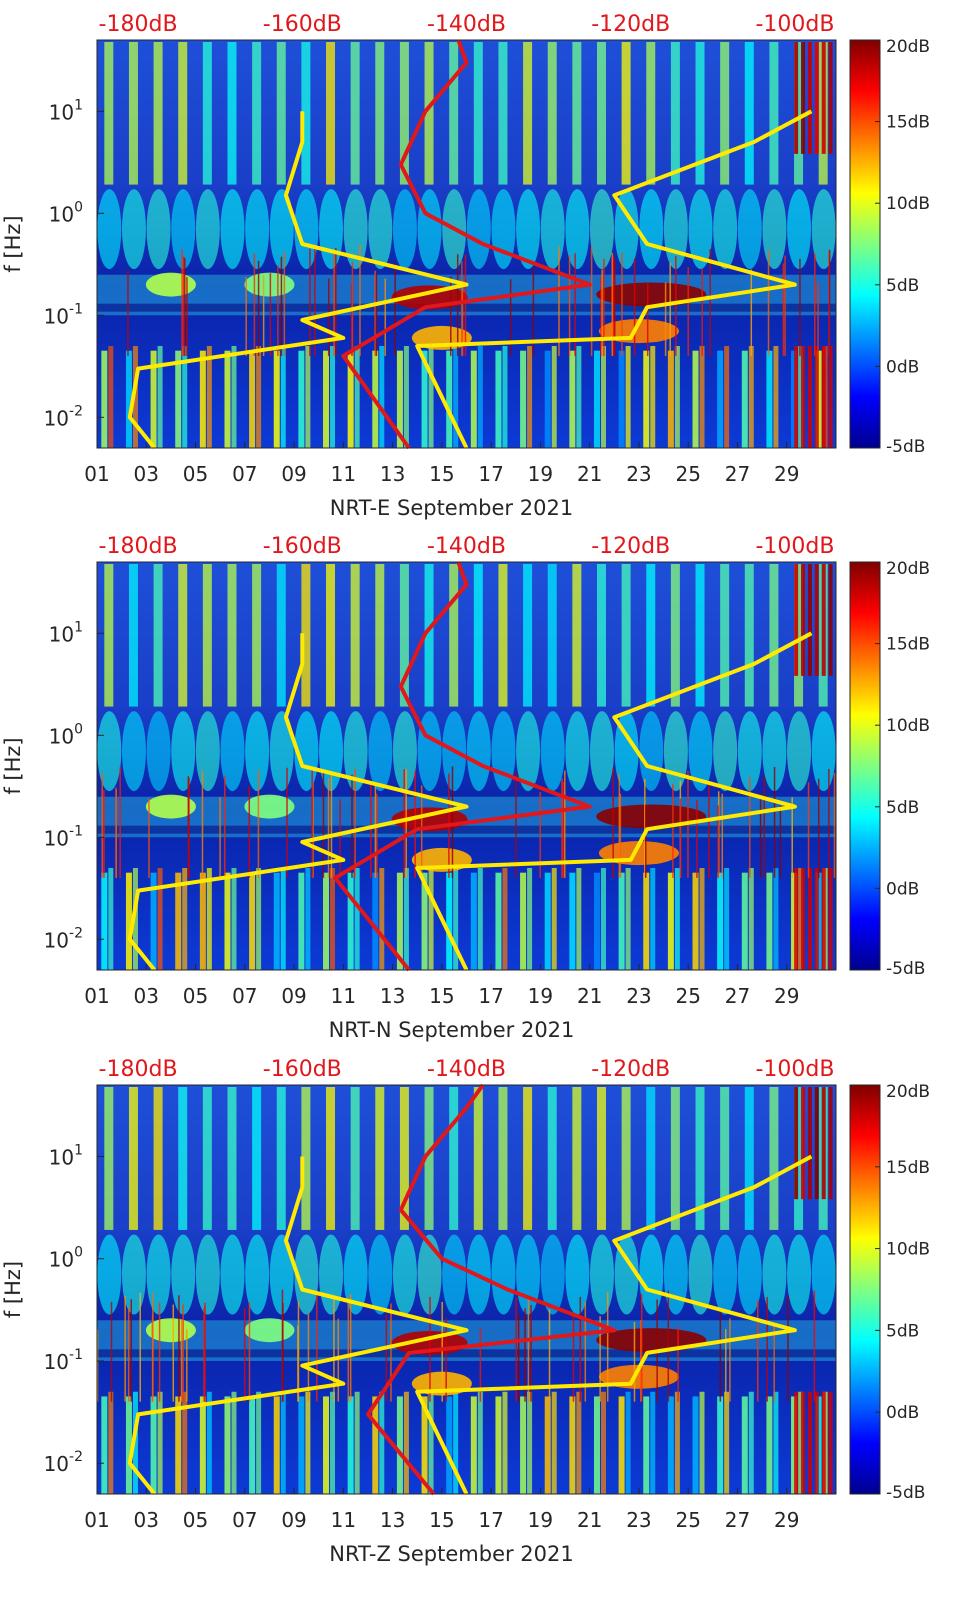  I want to click on lower-noise-model-left, so click(298, 1326).